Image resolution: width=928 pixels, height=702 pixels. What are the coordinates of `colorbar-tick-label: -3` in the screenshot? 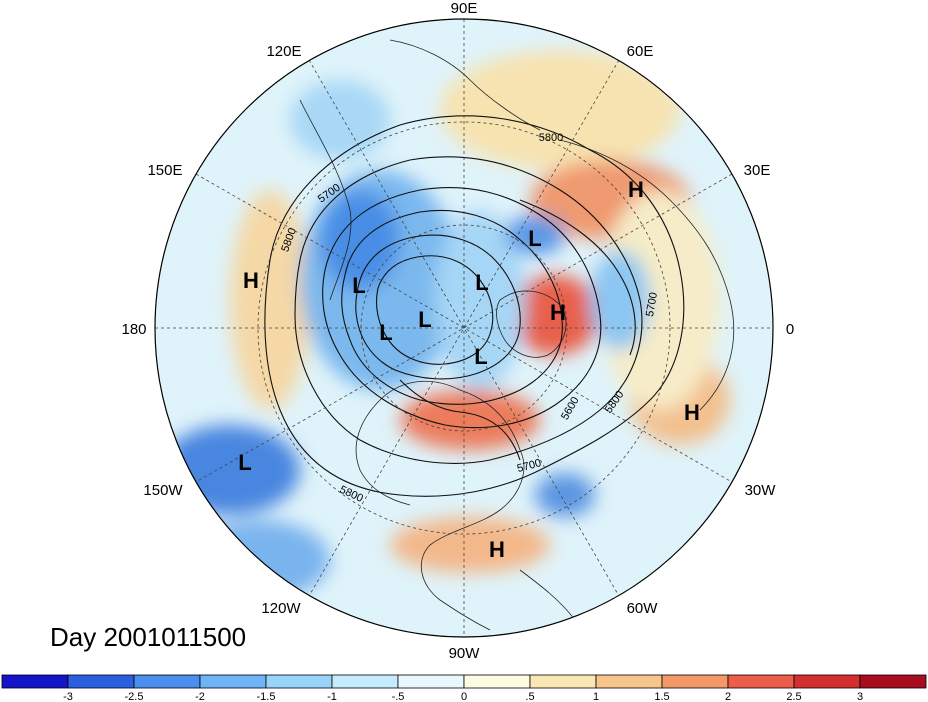 It's located at (68, 696).